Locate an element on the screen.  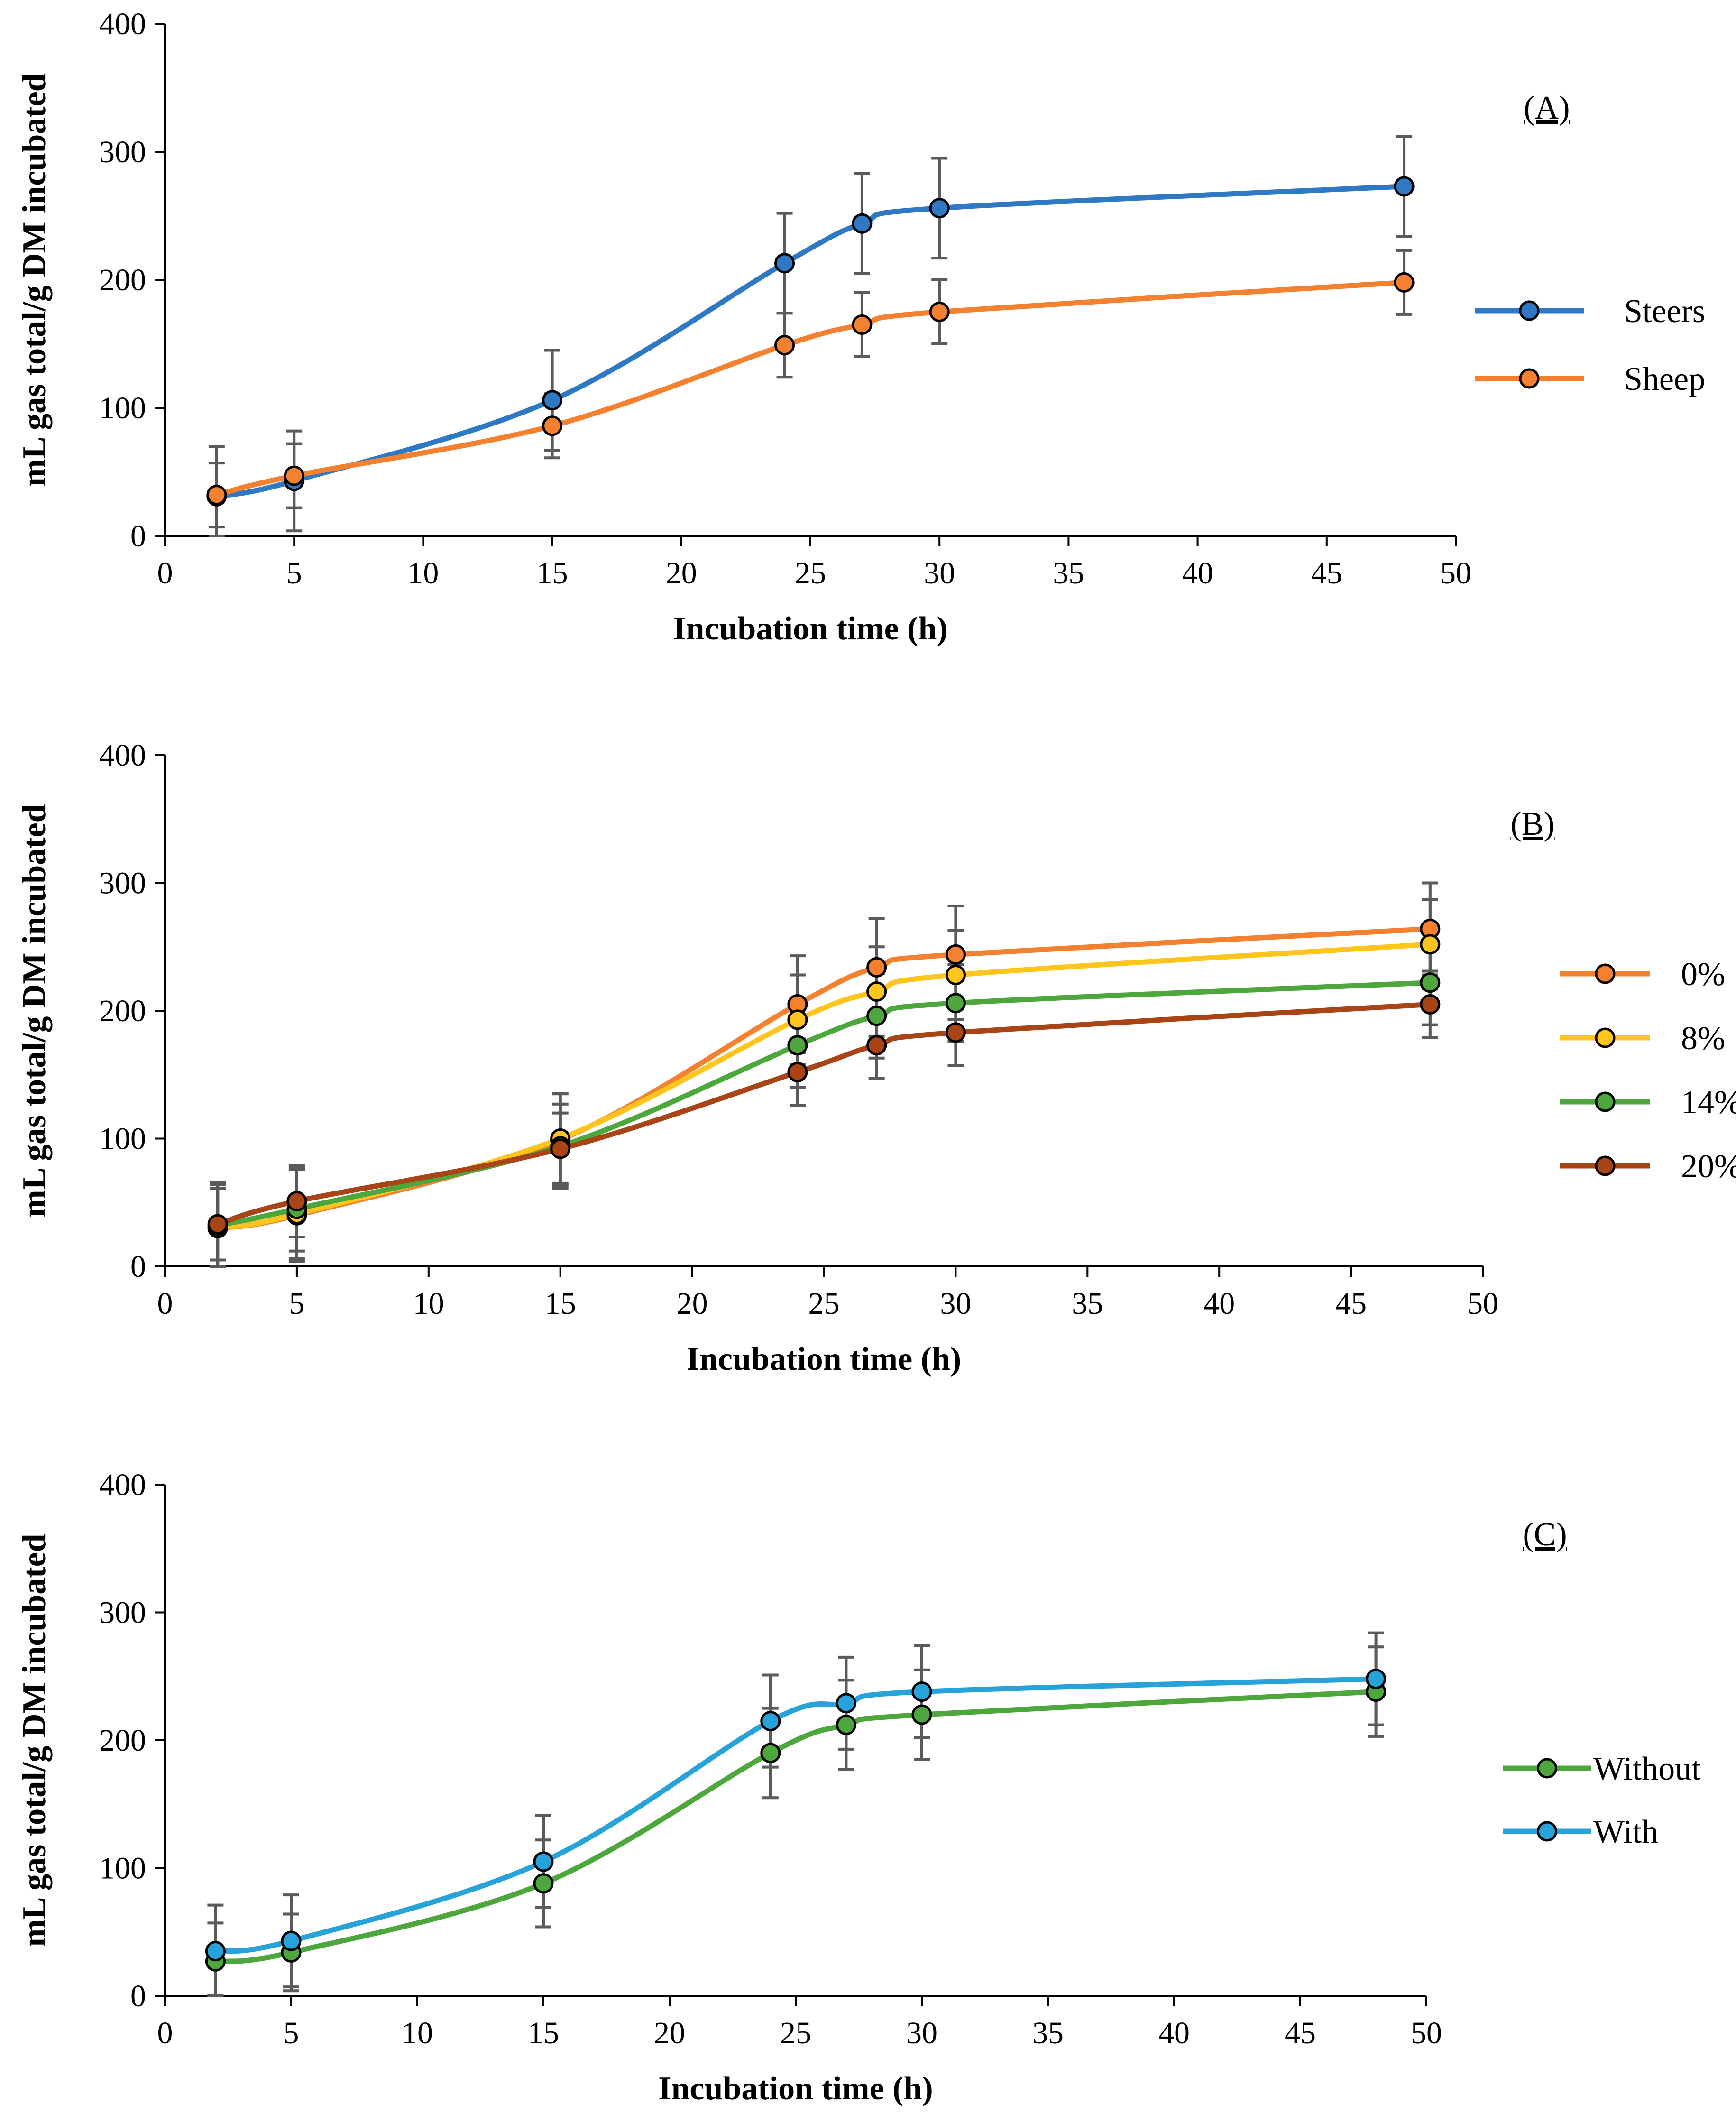
legend-entry-8%: 8% is located at coordinates (1643, 1038).